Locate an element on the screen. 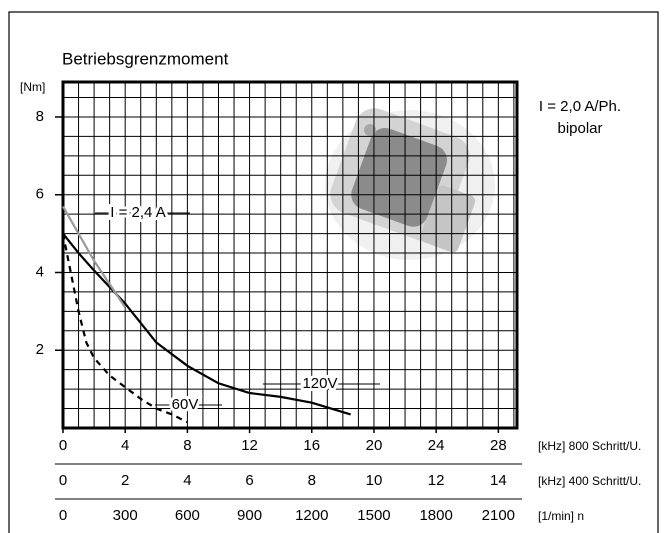 The height and width of the screenshot is (533, 668). x-tick-label: 16 is located at coordinates (311, 445).